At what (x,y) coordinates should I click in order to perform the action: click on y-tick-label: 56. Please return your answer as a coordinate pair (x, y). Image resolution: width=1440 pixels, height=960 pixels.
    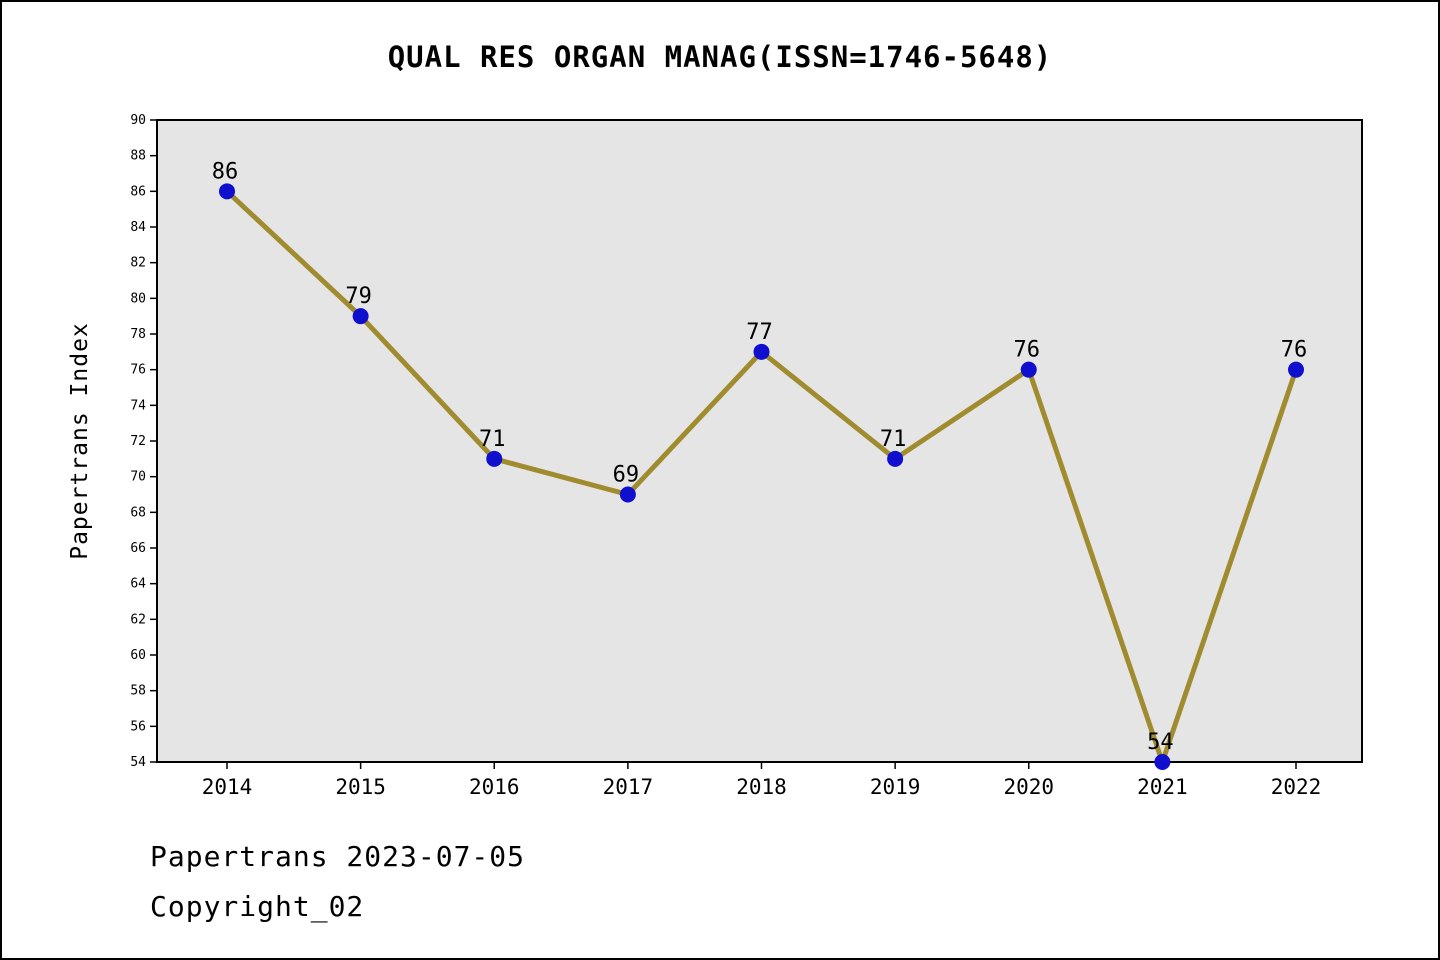
    Looking at the image, I should click on (138, 726).